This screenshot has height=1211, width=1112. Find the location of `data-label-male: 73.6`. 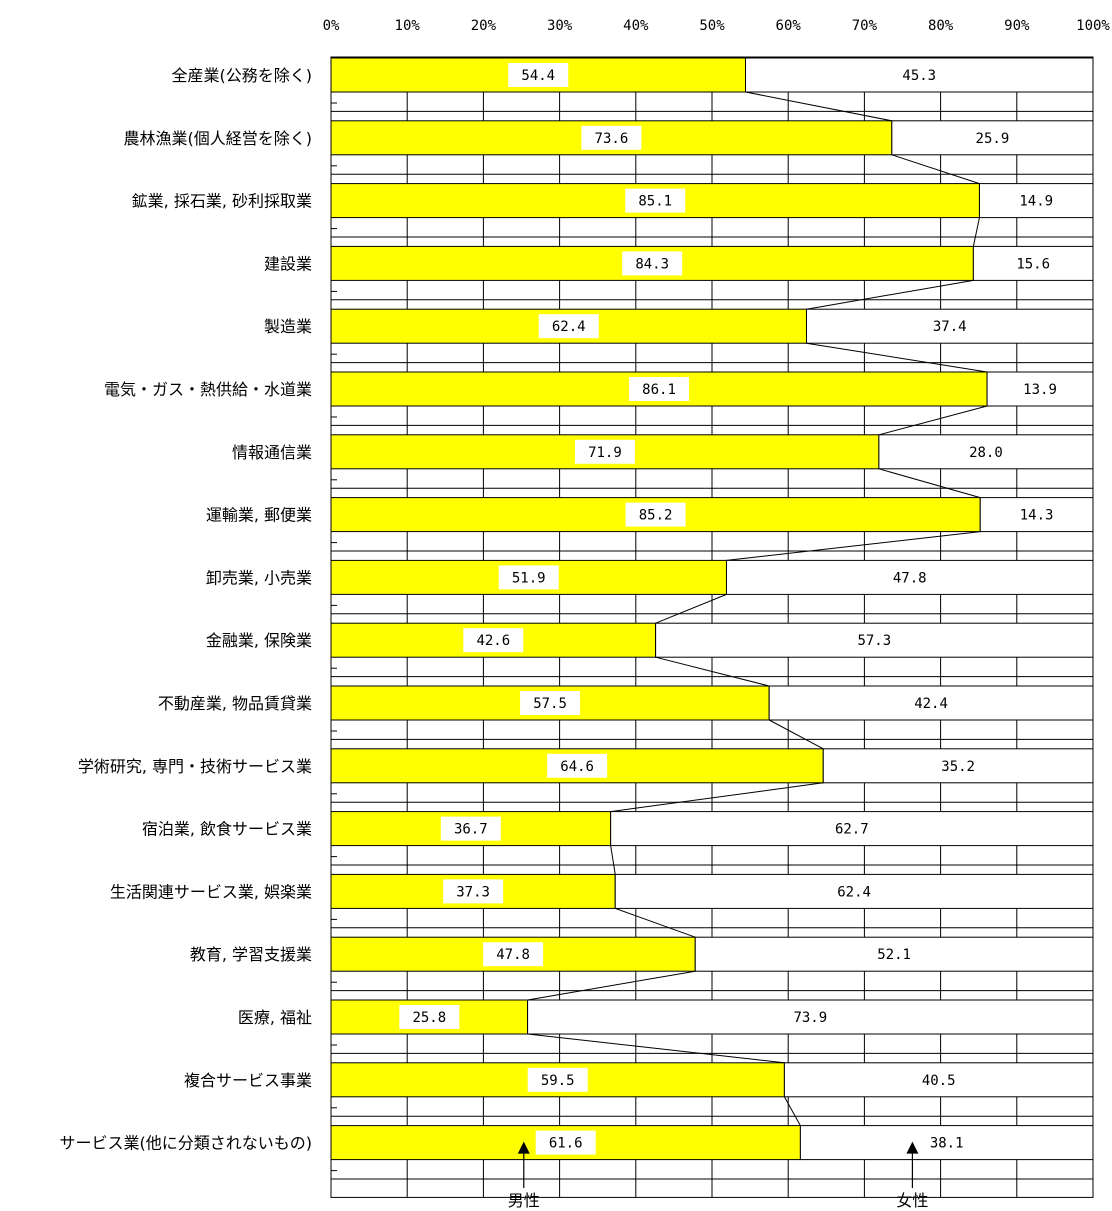

data-label-male: 73.6 is located at coordinates (612, 139).